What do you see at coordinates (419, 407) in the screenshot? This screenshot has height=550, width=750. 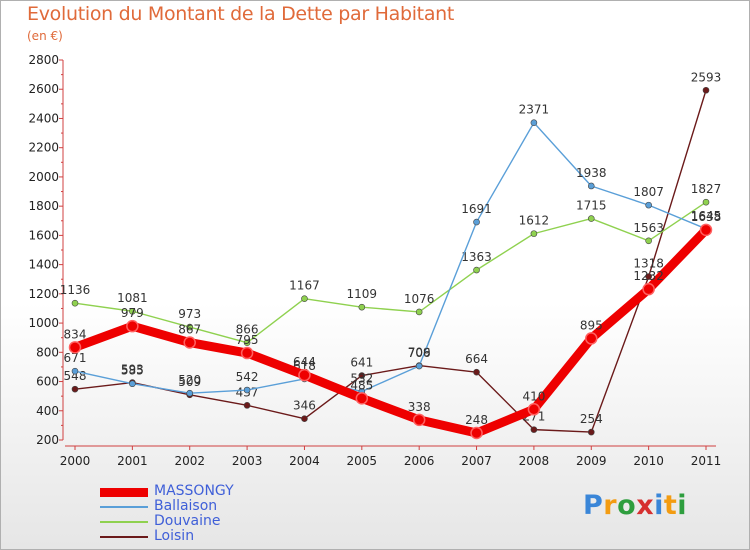 I see `data-label-massongy: 338` at bounding box center [419, 407].